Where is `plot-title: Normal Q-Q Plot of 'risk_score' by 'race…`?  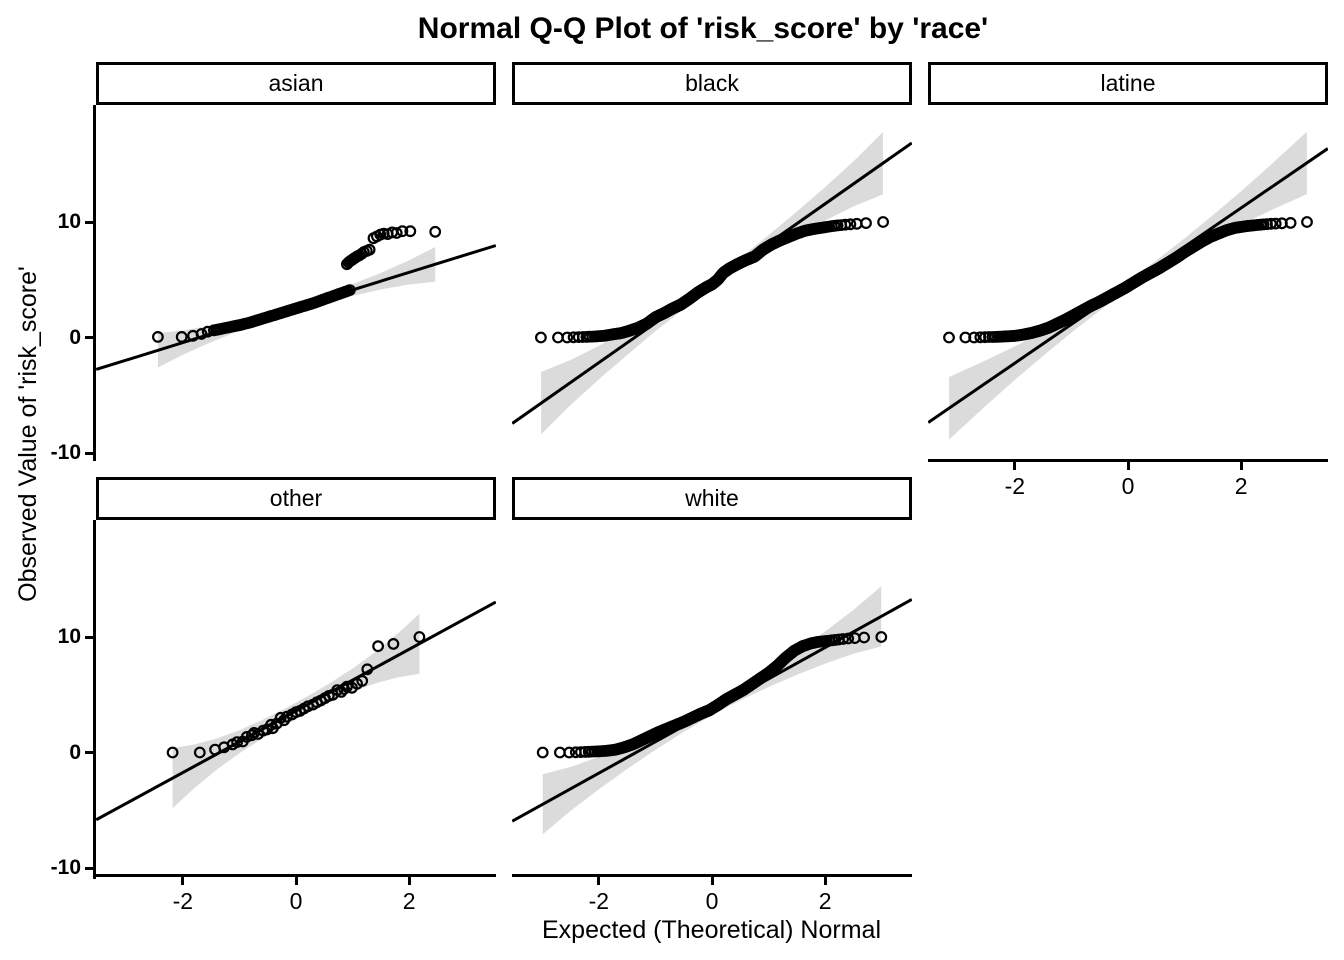 plot-title: Normal Q-Q Plot of 'risk_score' by 'race… is located at coordinates (703, 28).